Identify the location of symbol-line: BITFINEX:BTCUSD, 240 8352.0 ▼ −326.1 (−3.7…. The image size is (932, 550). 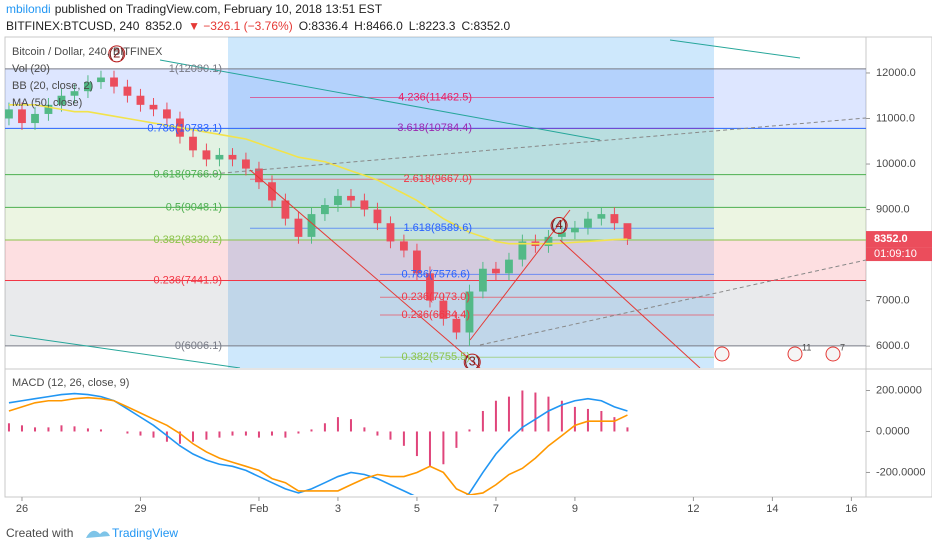
(258, 26).